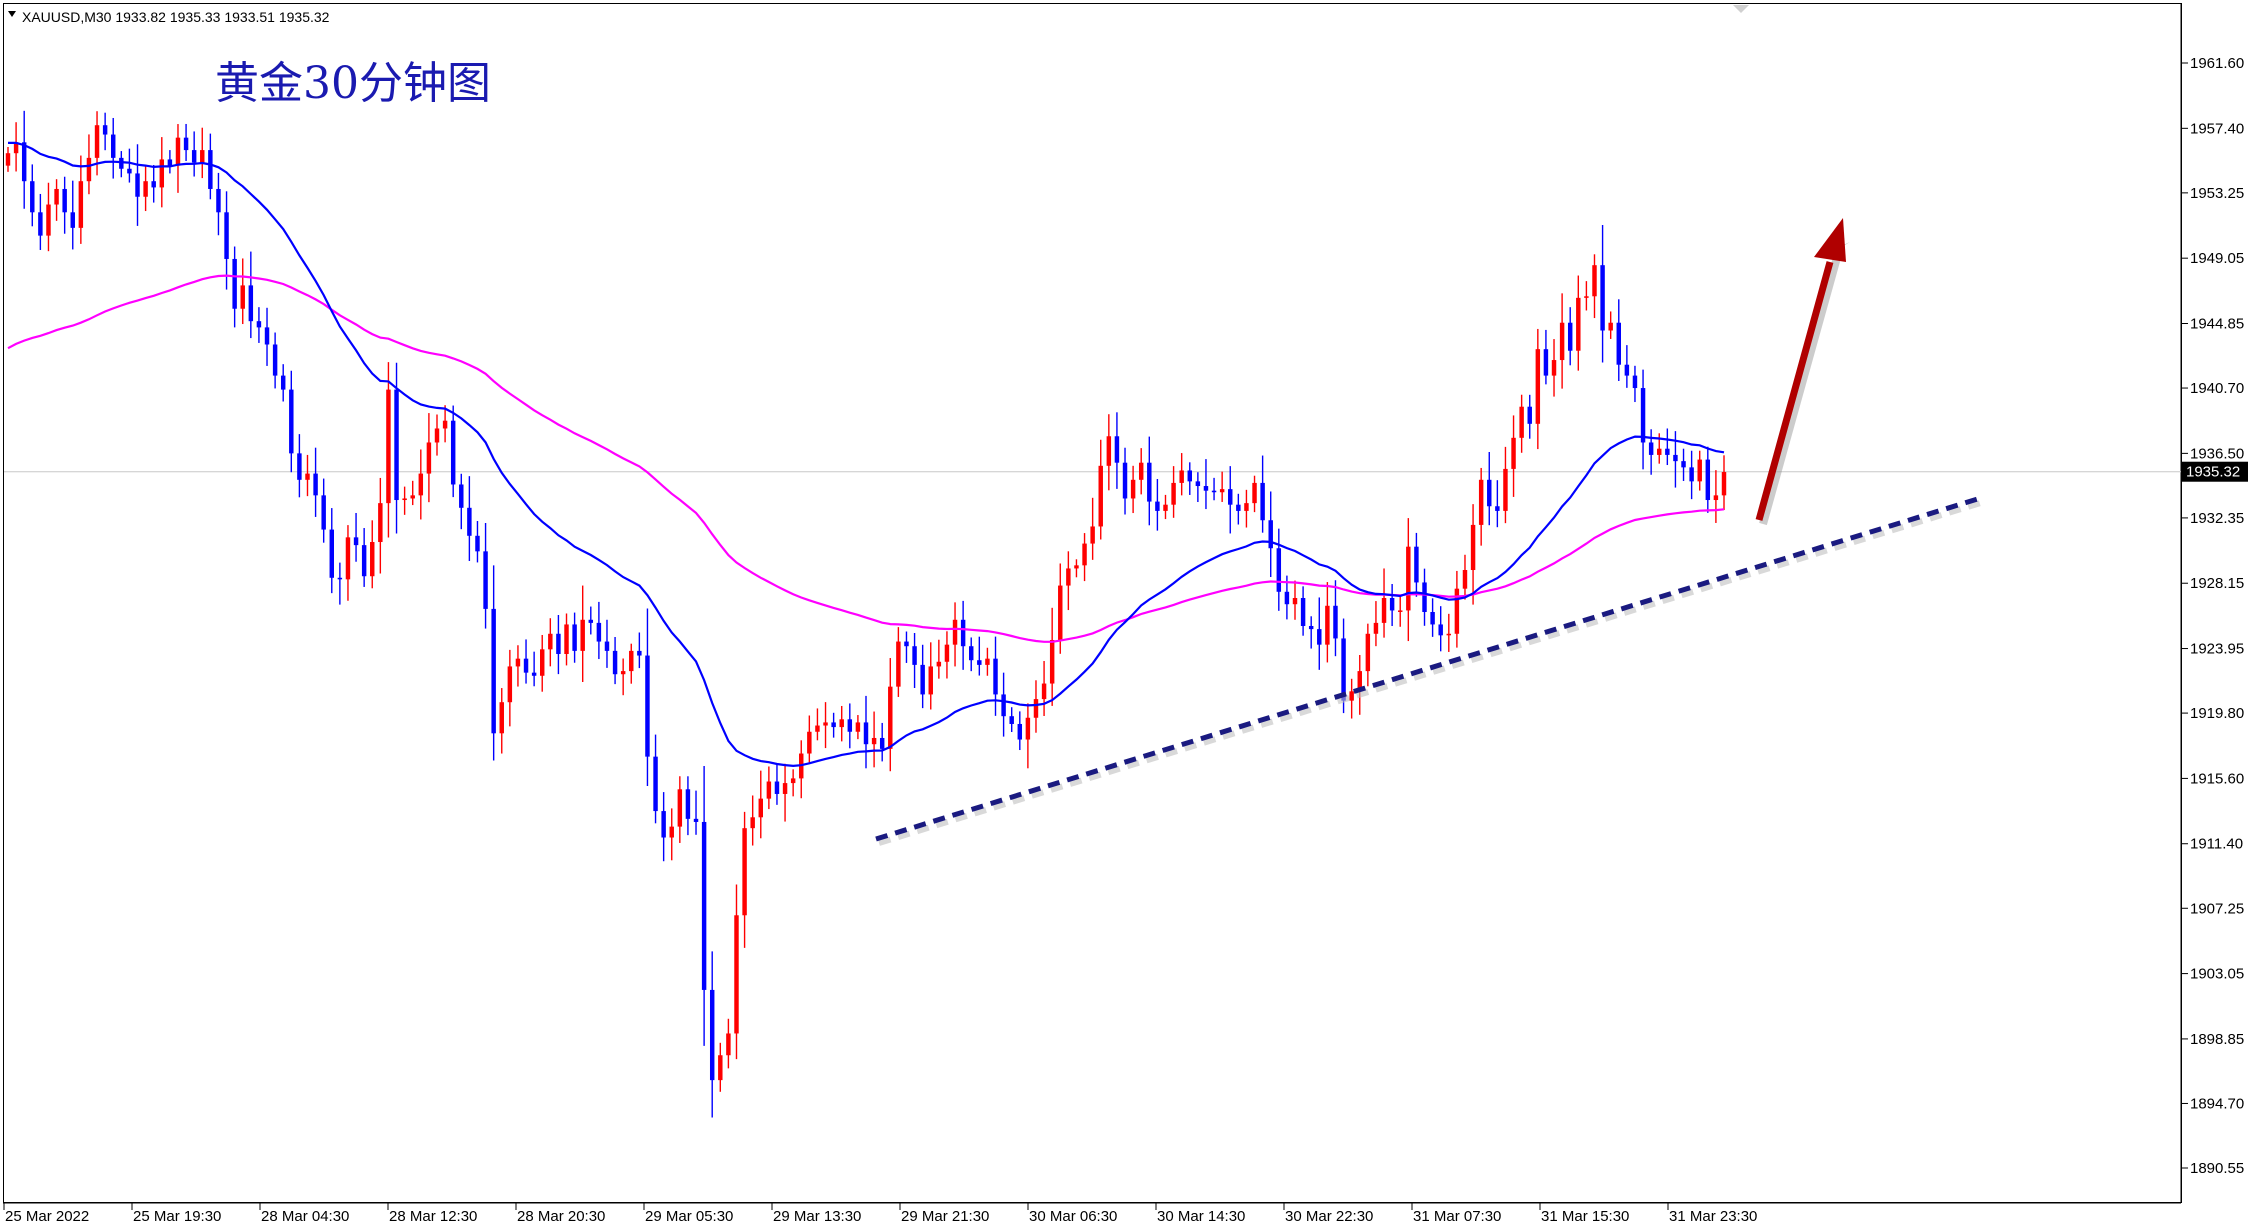 The image size is (2253, 1232). Describe the element at coordinates (433, 1216) in the screenshot. I see `time-tick-label: 28 Mar 12:30` at that location.